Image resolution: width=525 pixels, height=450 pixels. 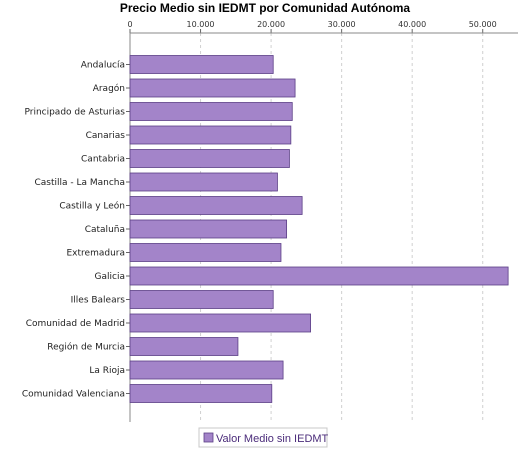 I want to click on category-label: Galicia, so click(x=110, y=277).